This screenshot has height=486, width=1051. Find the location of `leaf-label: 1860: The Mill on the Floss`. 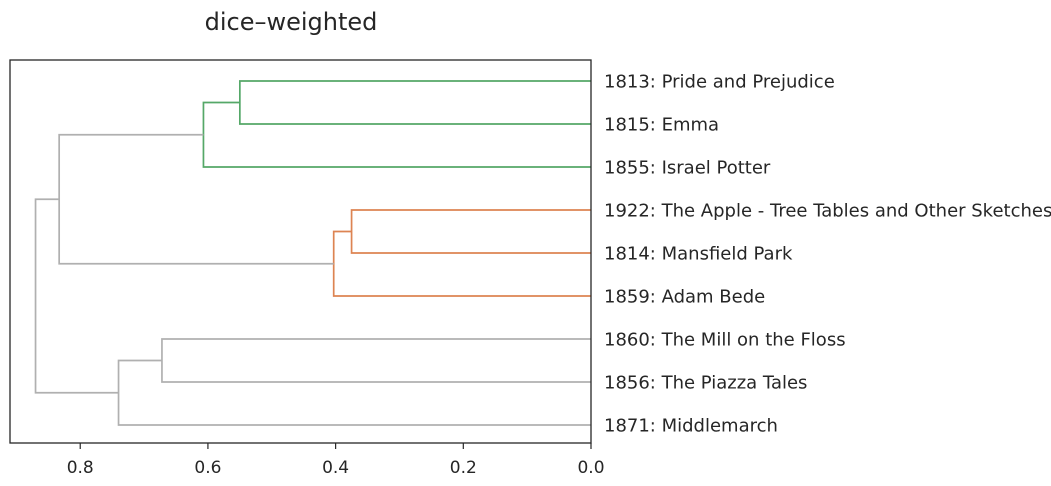

leaf-label: 1860: The Mill on the Floss is located at coordinates (725, 340).